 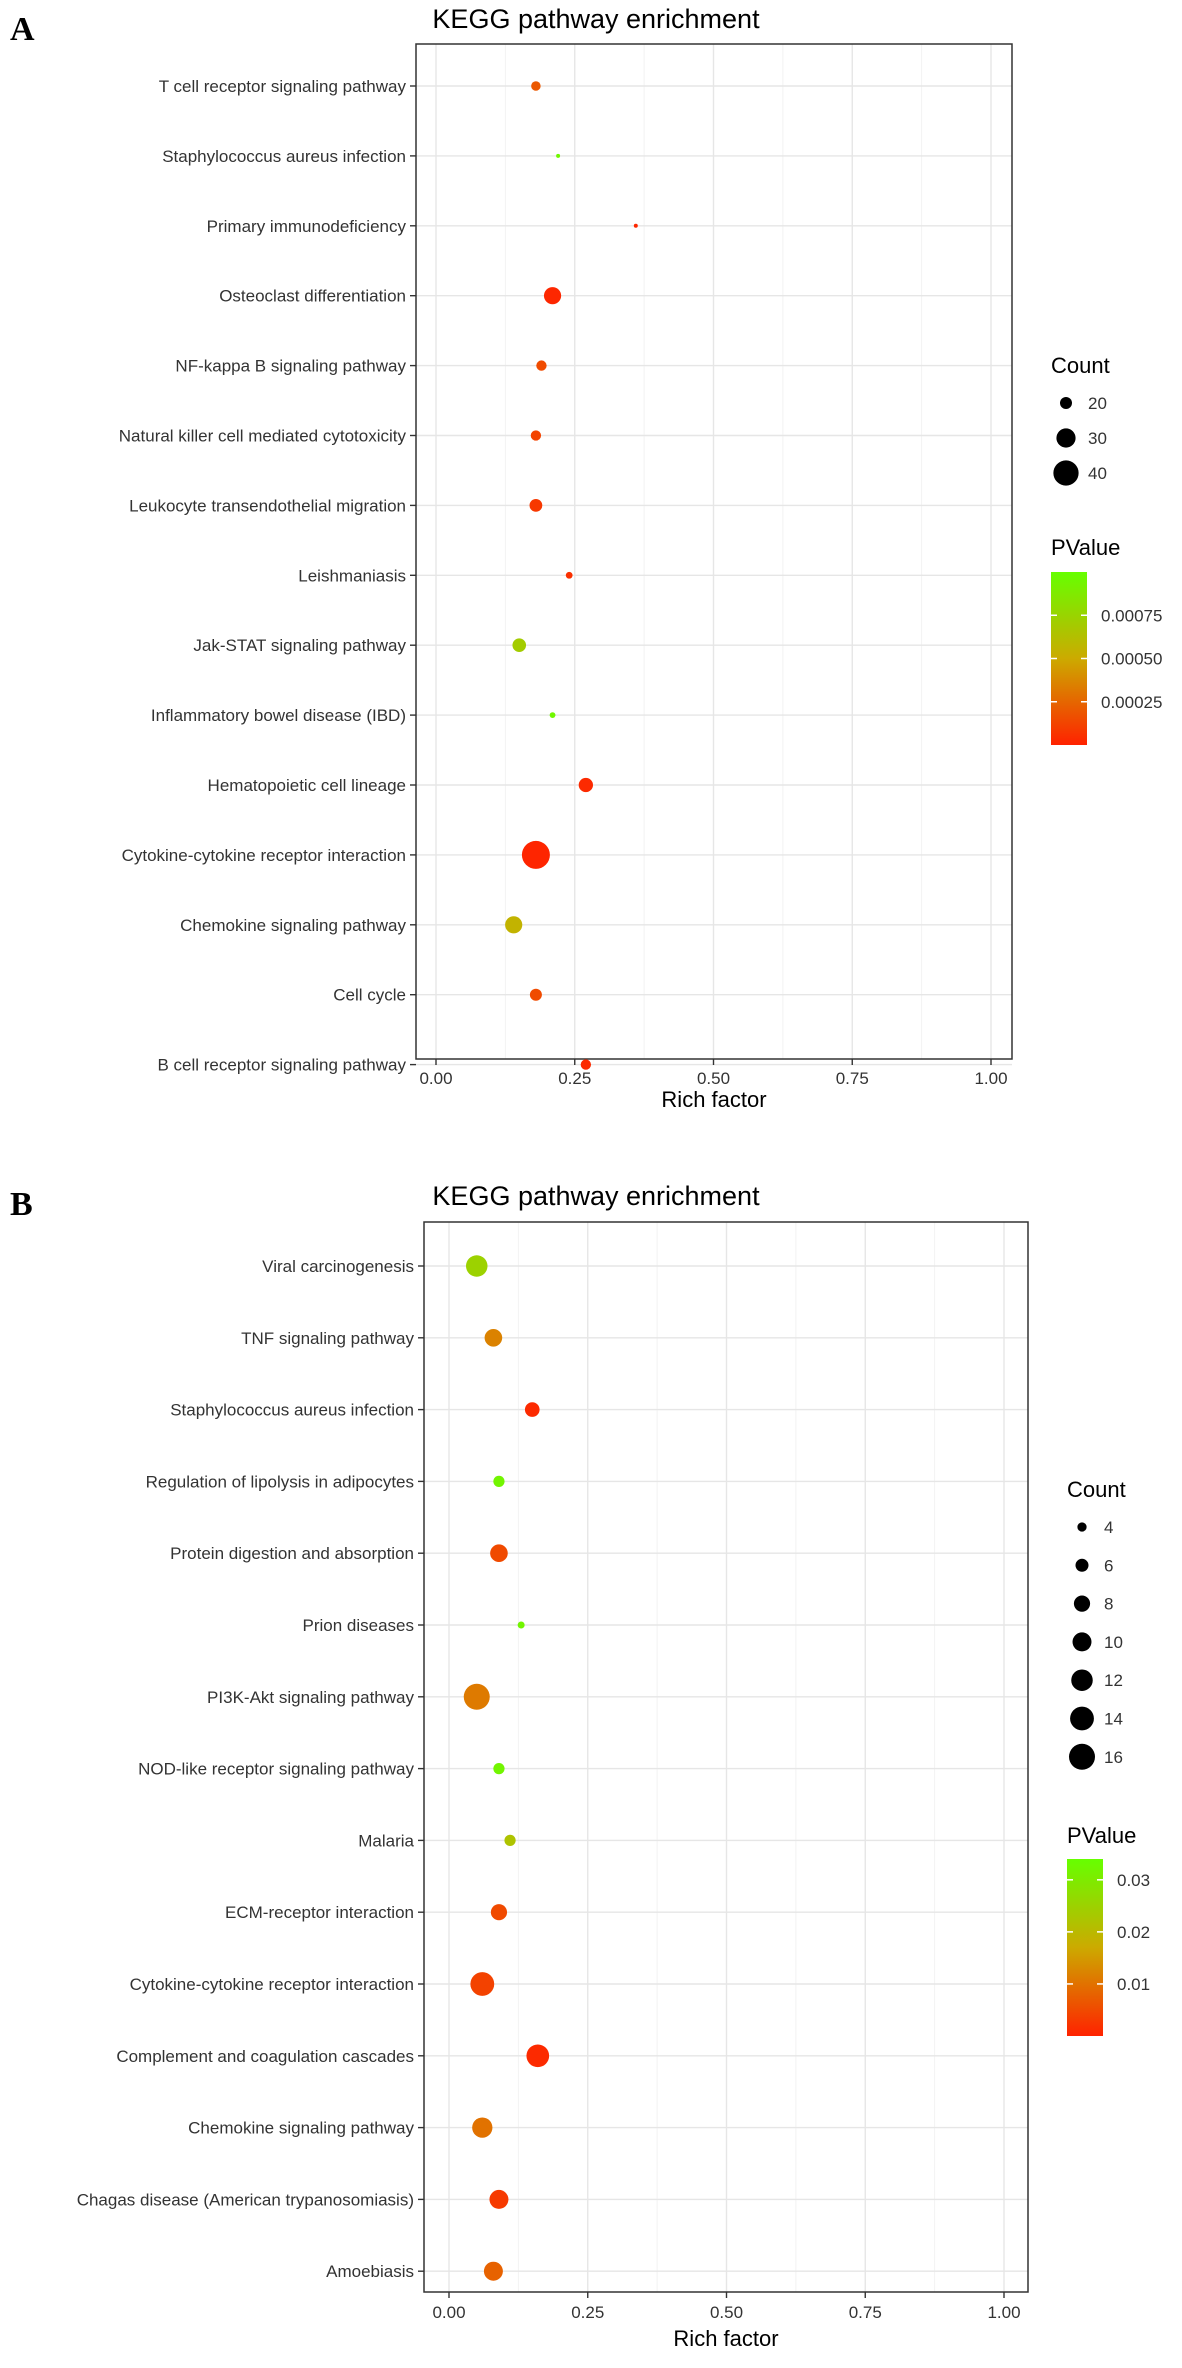 What do you see at coordinates (1113, 1719) in the screenshot?
I see `count-legend-label: 14` at bounding box center [1113, 1719].